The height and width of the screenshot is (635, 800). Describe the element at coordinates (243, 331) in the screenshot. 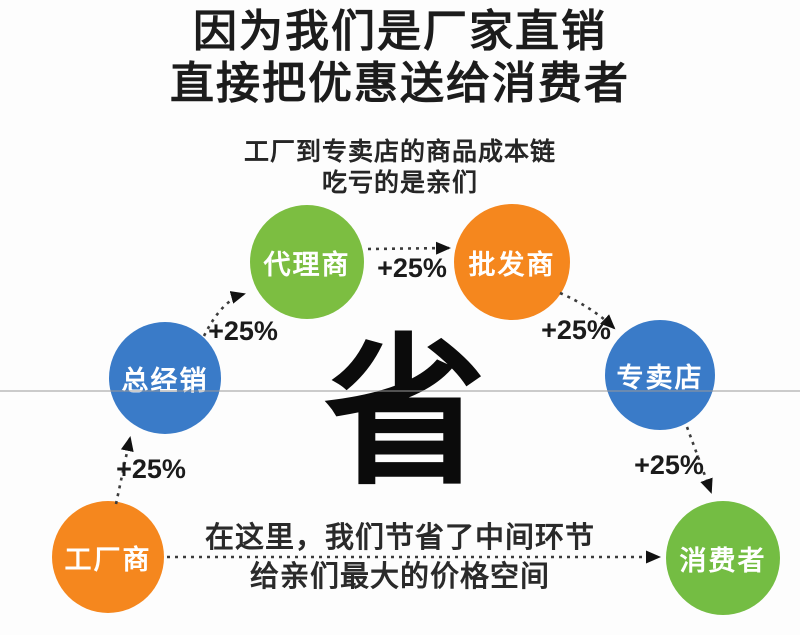

I see `markup-distributor-agent: +25%` at that location.